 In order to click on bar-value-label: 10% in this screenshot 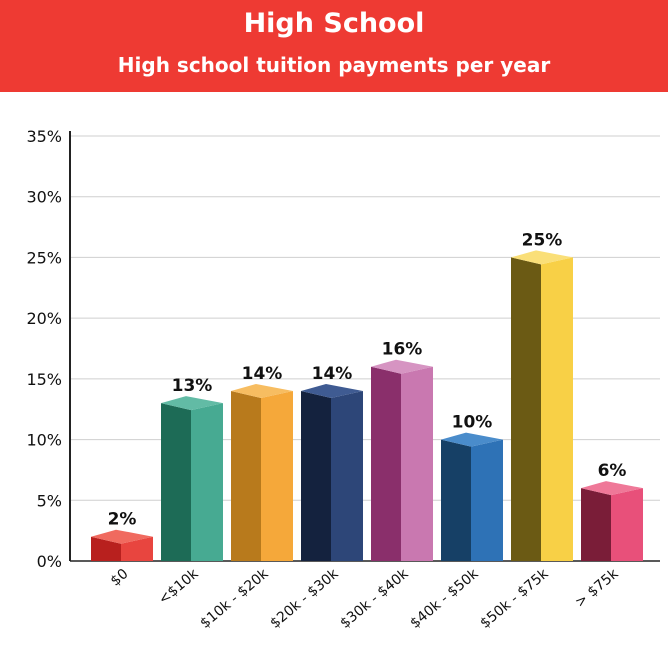, I will do `click(472, 423)`.